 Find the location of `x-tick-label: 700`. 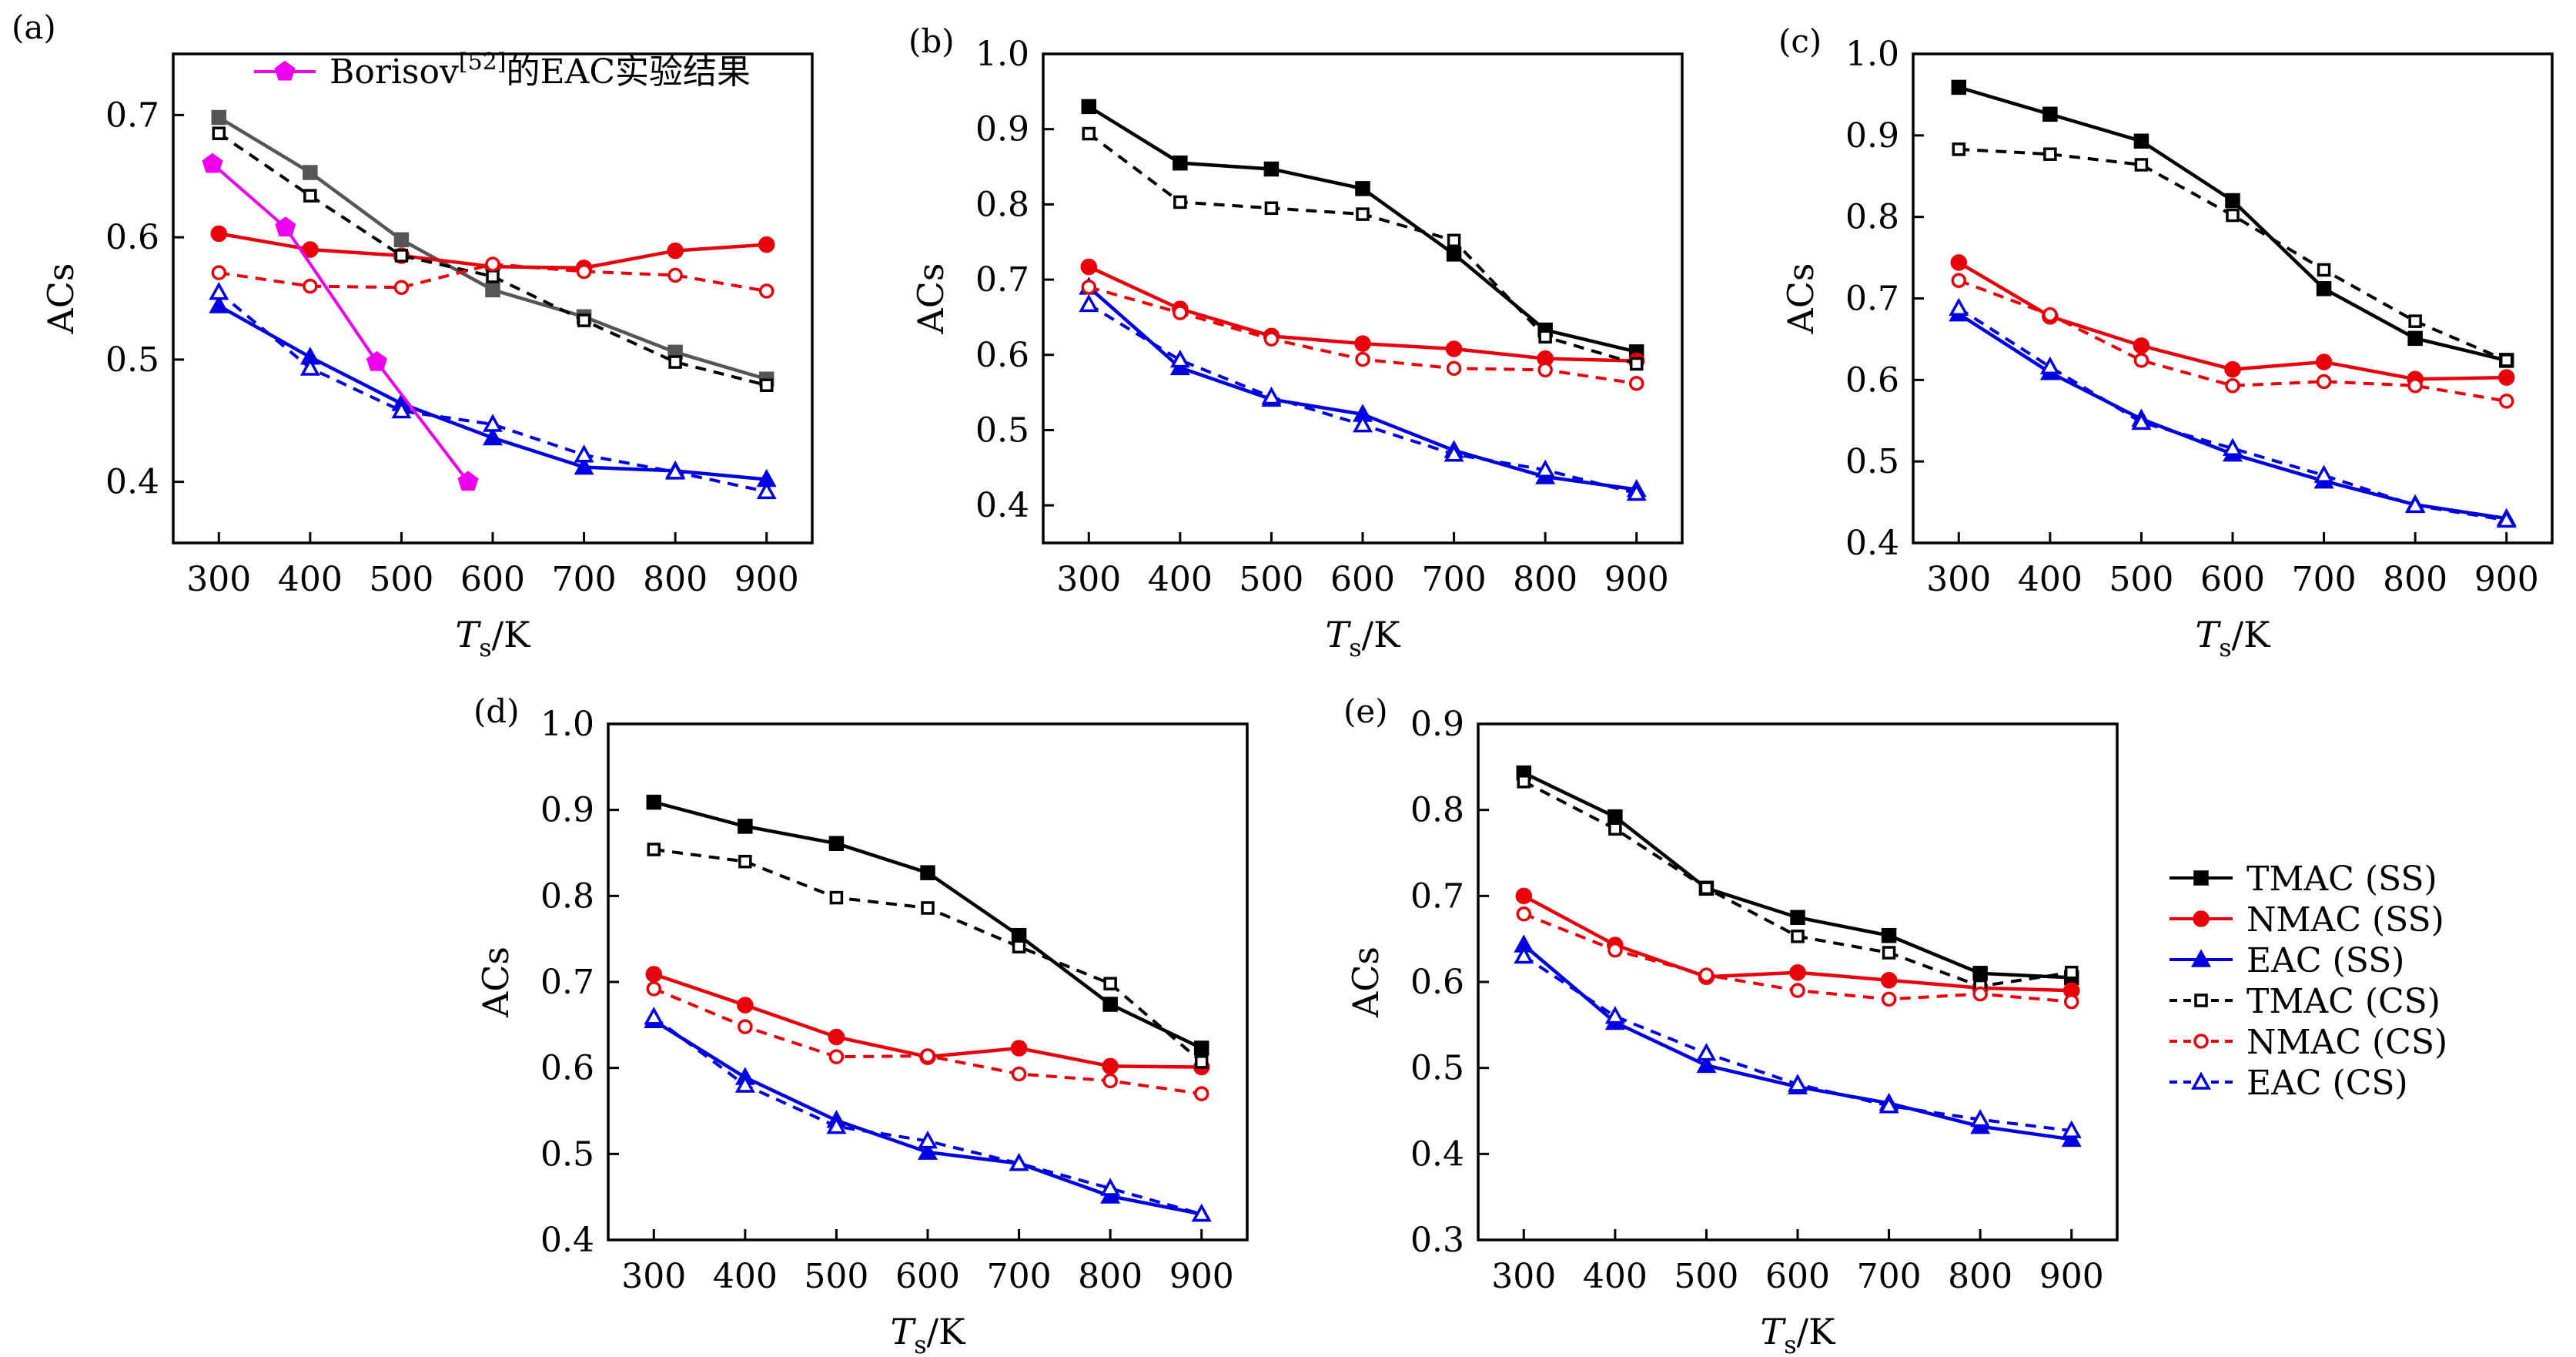

x-tick-label: 700 is located at coordinates (1454, 579).